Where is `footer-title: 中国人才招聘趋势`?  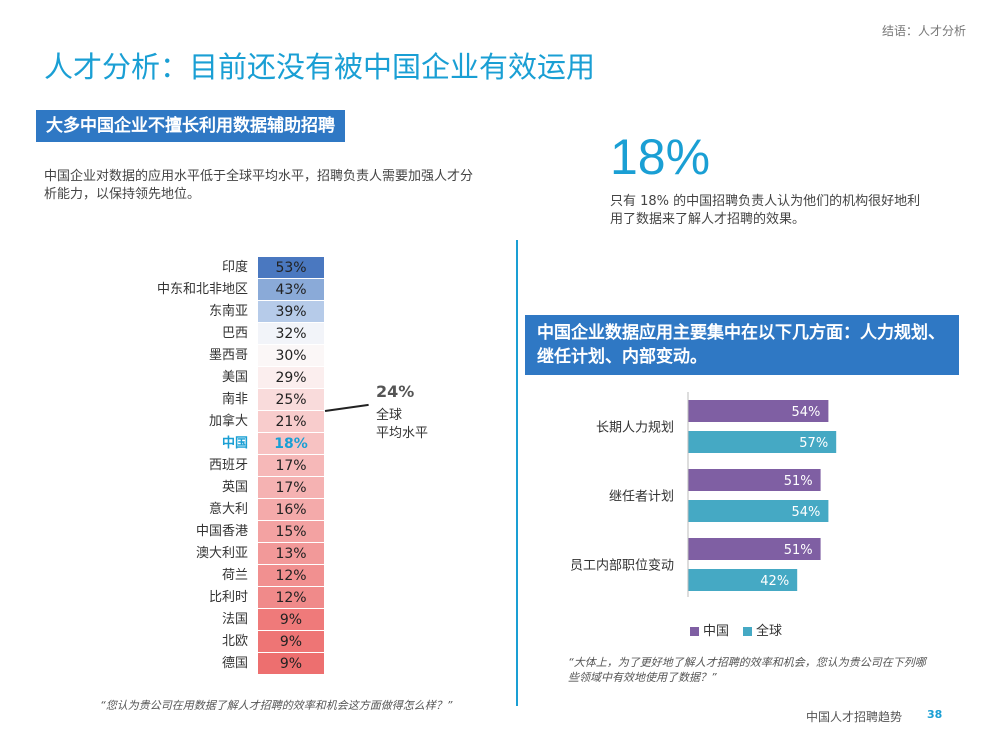 footer-title: 中国人才招聘趋势 is located at coordinates (854, 717).